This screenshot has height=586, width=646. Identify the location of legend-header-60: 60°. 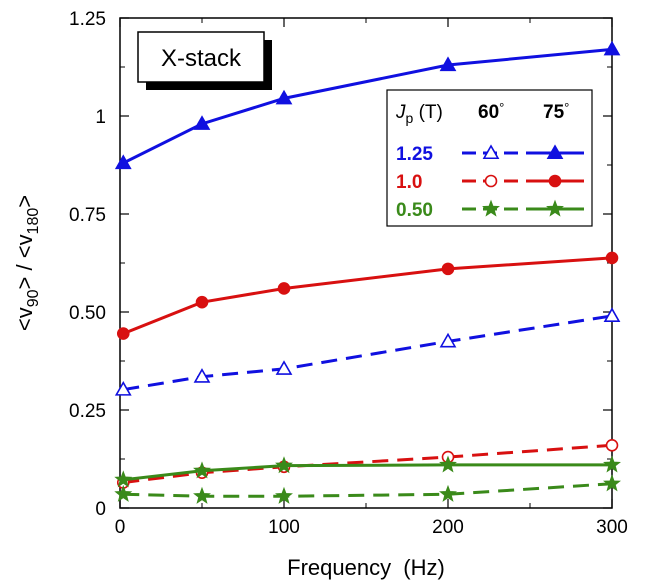
(491, 111).